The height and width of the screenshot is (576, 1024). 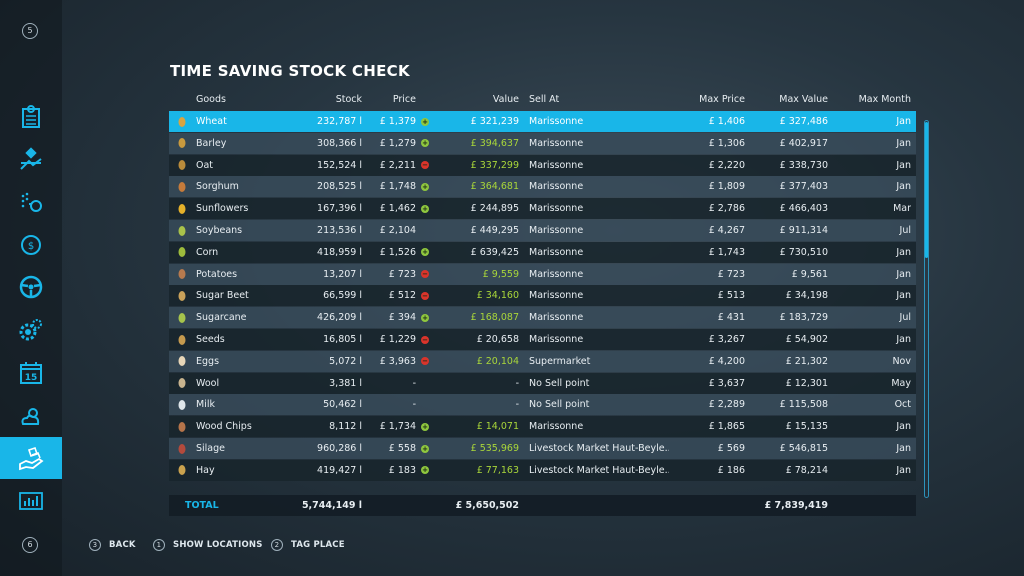 I want to click on price: £ 394, so click(x=402, y=318).